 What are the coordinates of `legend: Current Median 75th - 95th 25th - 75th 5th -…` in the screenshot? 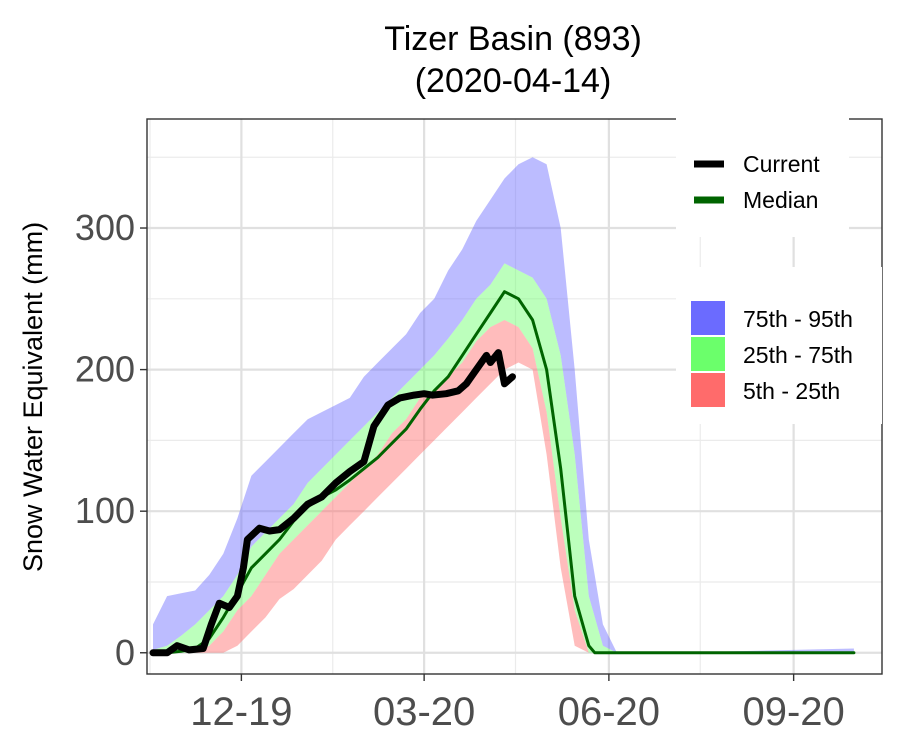 It's located at (779, 268).